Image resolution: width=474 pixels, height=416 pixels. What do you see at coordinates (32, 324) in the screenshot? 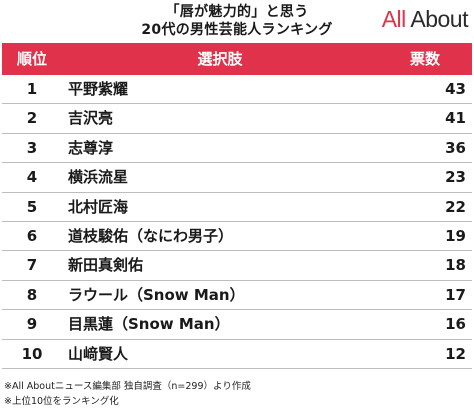
I see `rank-cell: 9` at bounding box center [32, 324].